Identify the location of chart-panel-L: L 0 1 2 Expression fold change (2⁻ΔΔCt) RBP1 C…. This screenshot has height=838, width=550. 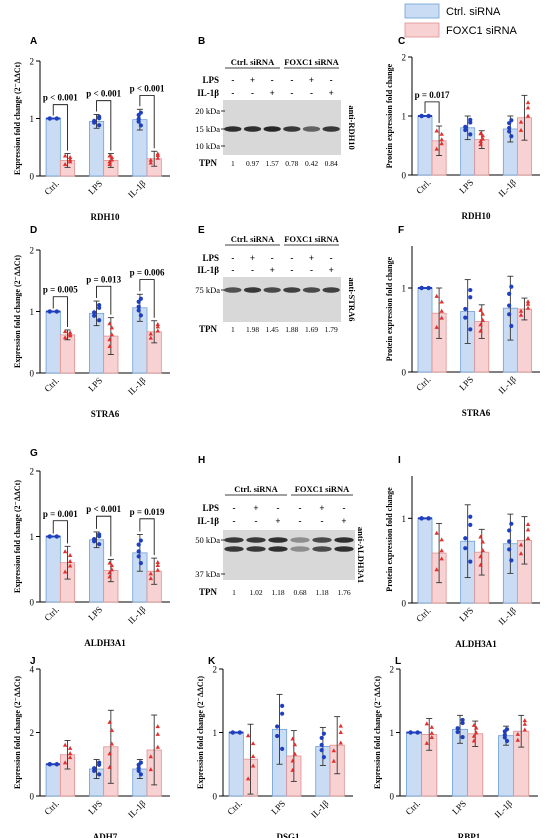
(455, 747).